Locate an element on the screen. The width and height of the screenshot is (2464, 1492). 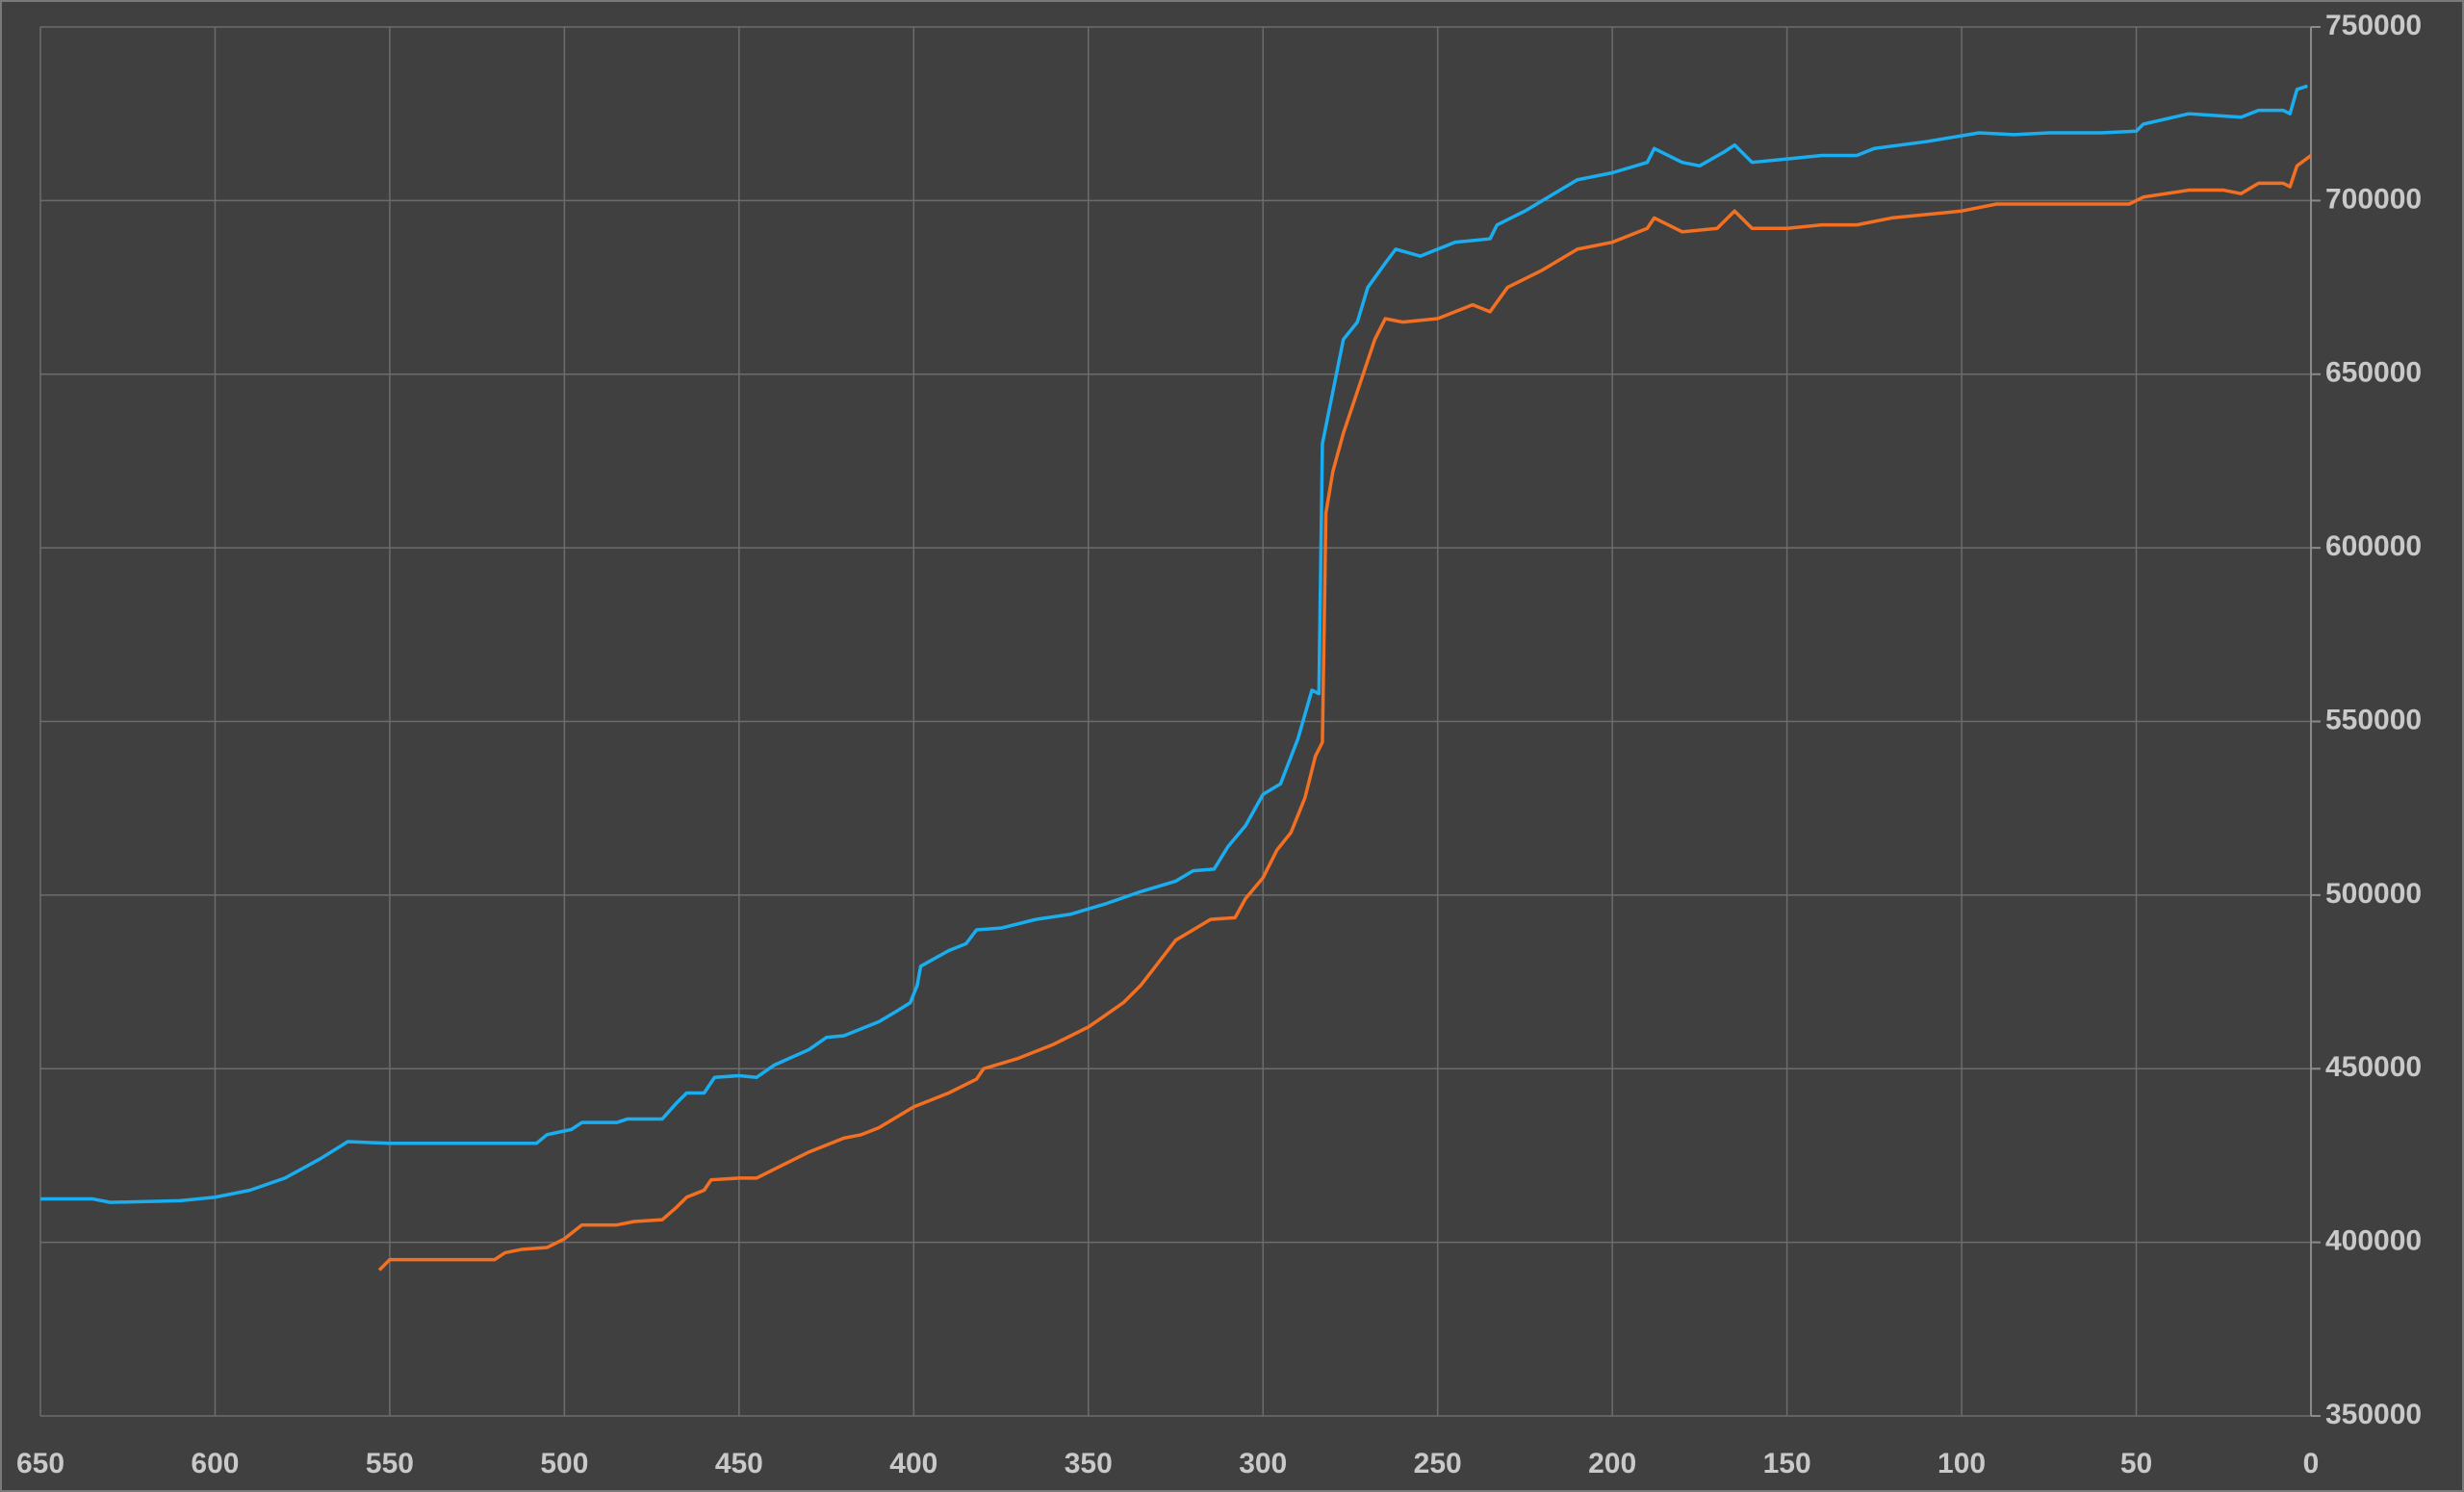
x-tick-label: 0 is located at coordinates (2311, 1463).